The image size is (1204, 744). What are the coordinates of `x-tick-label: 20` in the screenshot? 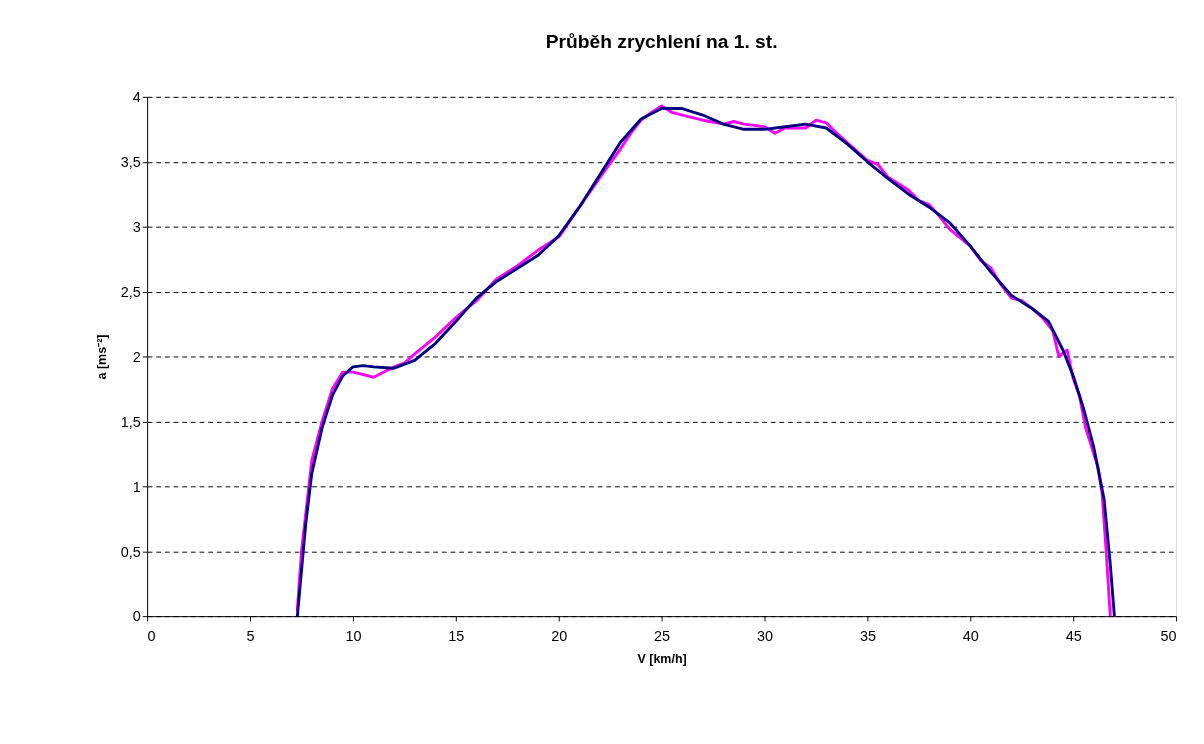 It's located at (559, 635).